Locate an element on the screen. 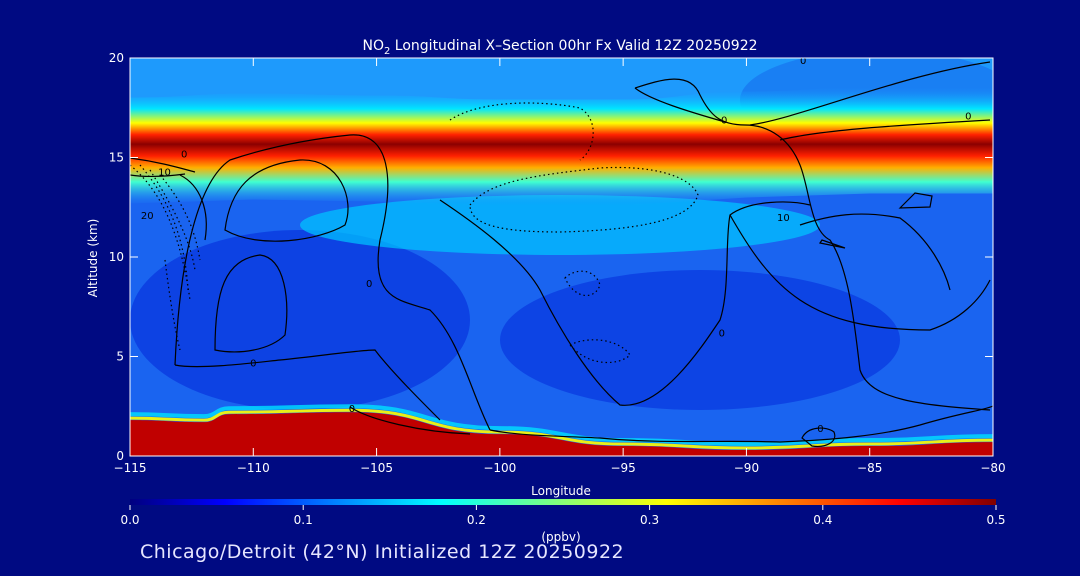 This screenshot has height=576, width=1080. y-tick-label: 15 is located at coordinates (116, 158).